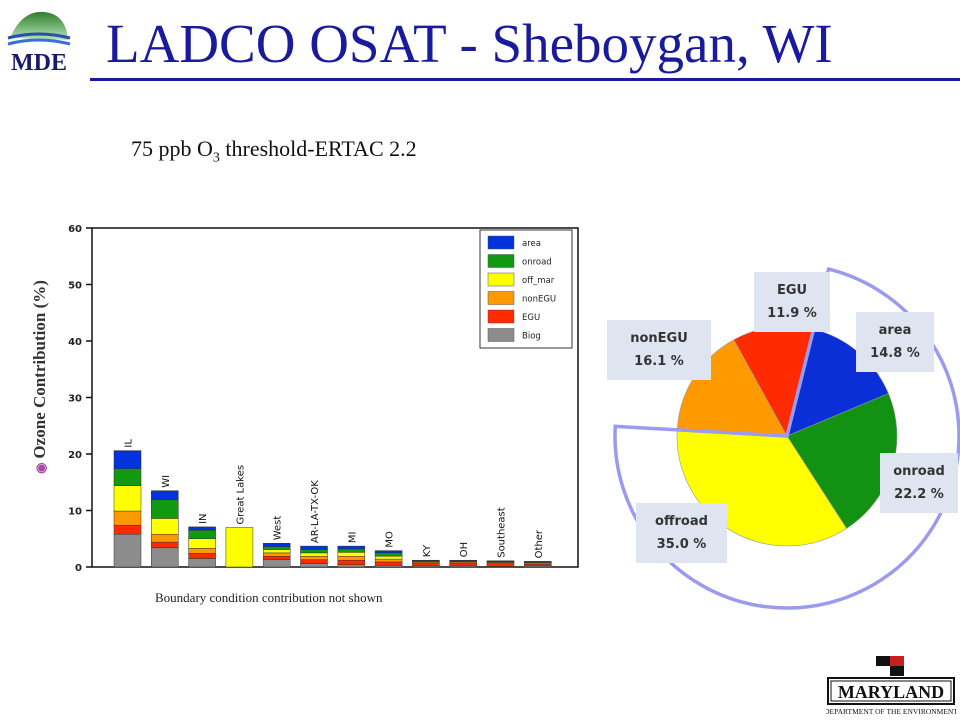 The width and height of the screenshot is (960, 720). I want to click on y-tick-label: 50, so click(75, 286).